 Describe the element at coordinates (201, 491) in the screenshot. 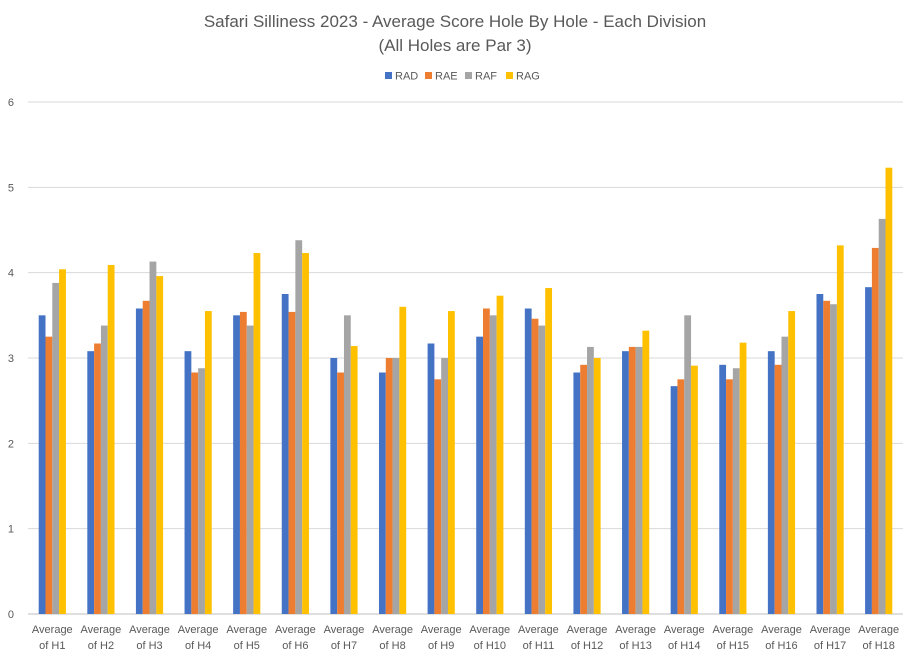

I see `bar-raf-h4` at that location.